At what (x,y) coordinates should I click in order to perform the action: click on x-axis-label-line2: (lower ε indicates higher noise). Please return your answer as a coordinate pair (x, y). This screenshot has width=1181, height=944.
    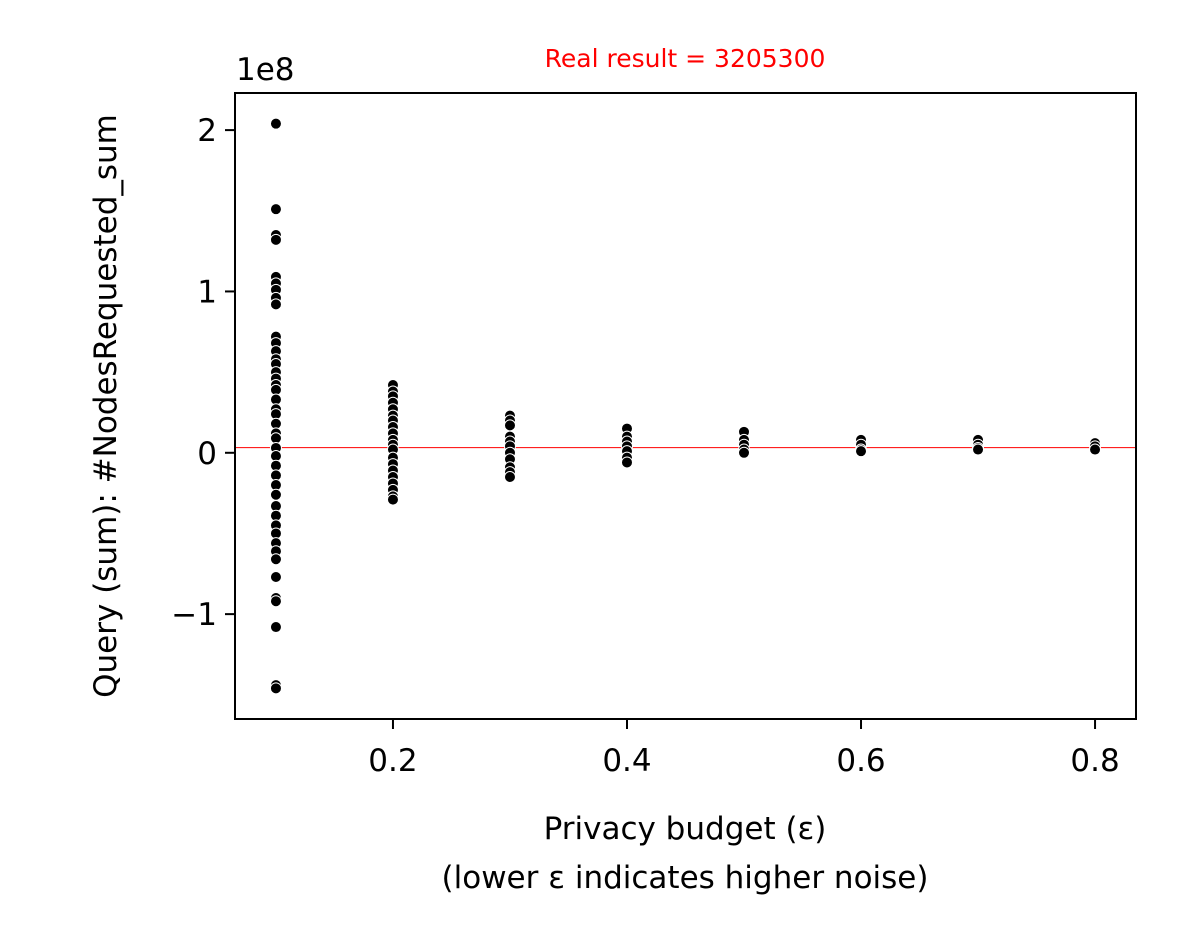
    Looking at the image, I should click on (685, 878).